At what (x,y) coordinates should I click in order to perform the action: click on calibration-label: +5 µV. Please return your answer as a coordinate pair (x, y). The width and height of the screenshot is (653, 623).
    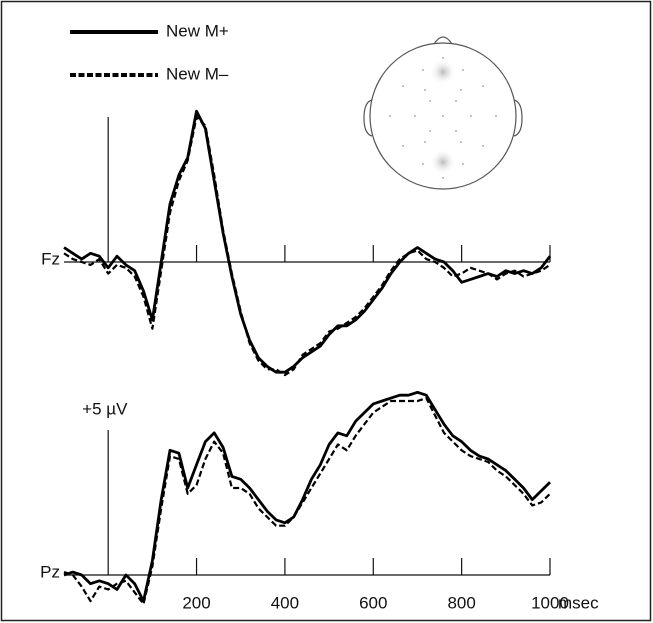
    Looking at the image, I should click on (105, 408).